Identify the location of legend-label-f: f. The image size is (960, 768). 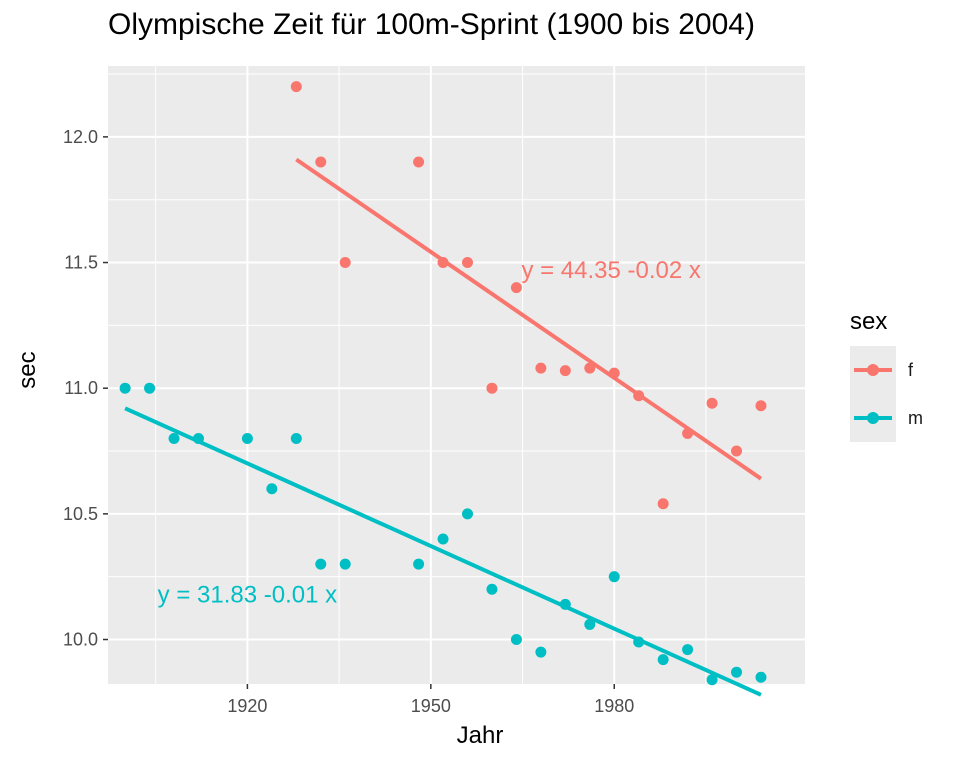
(911, 369).